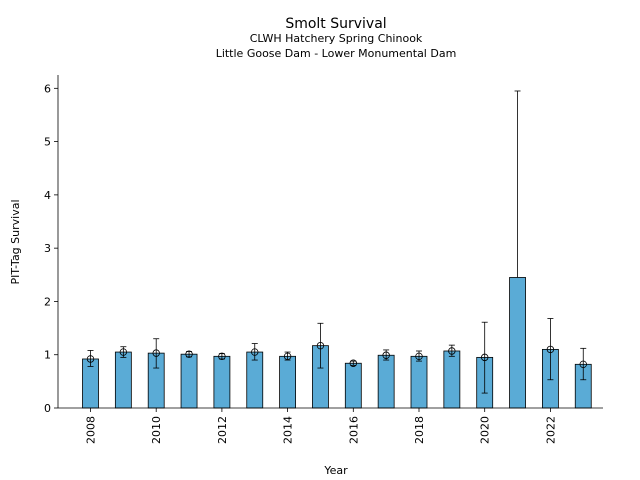 This screenshot has width=640, height=480. Describe the element at coordinates (156, 430) in the screenshot. I see `x-tick-label-2010: 2010` at that location.